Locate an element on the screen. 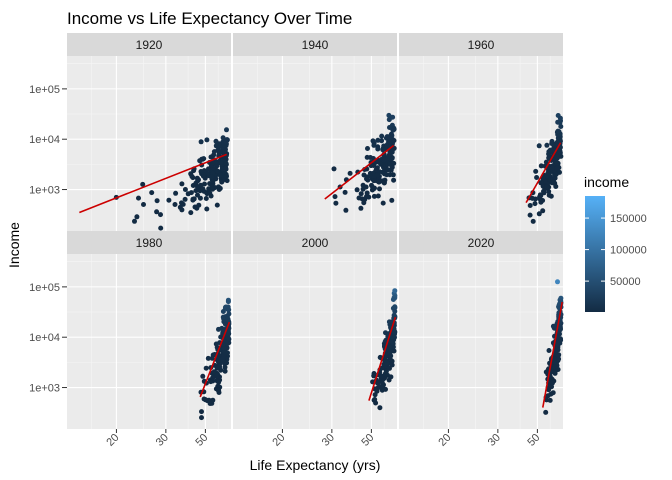 This screenshot has width=672, height=480. facet-panel-2020: 2020 is located at coordinates (481, 330).